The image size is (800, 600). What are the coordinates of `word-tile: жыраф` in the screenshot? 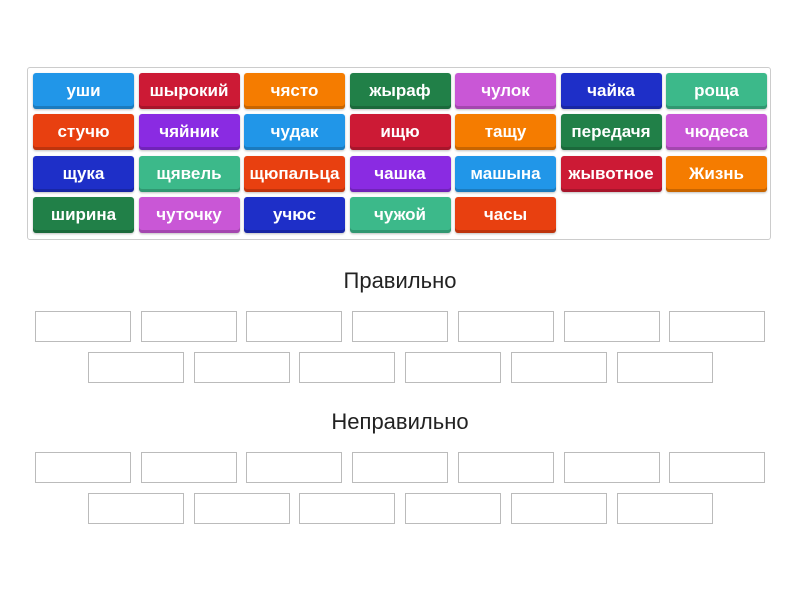 It's located at (400, 91).